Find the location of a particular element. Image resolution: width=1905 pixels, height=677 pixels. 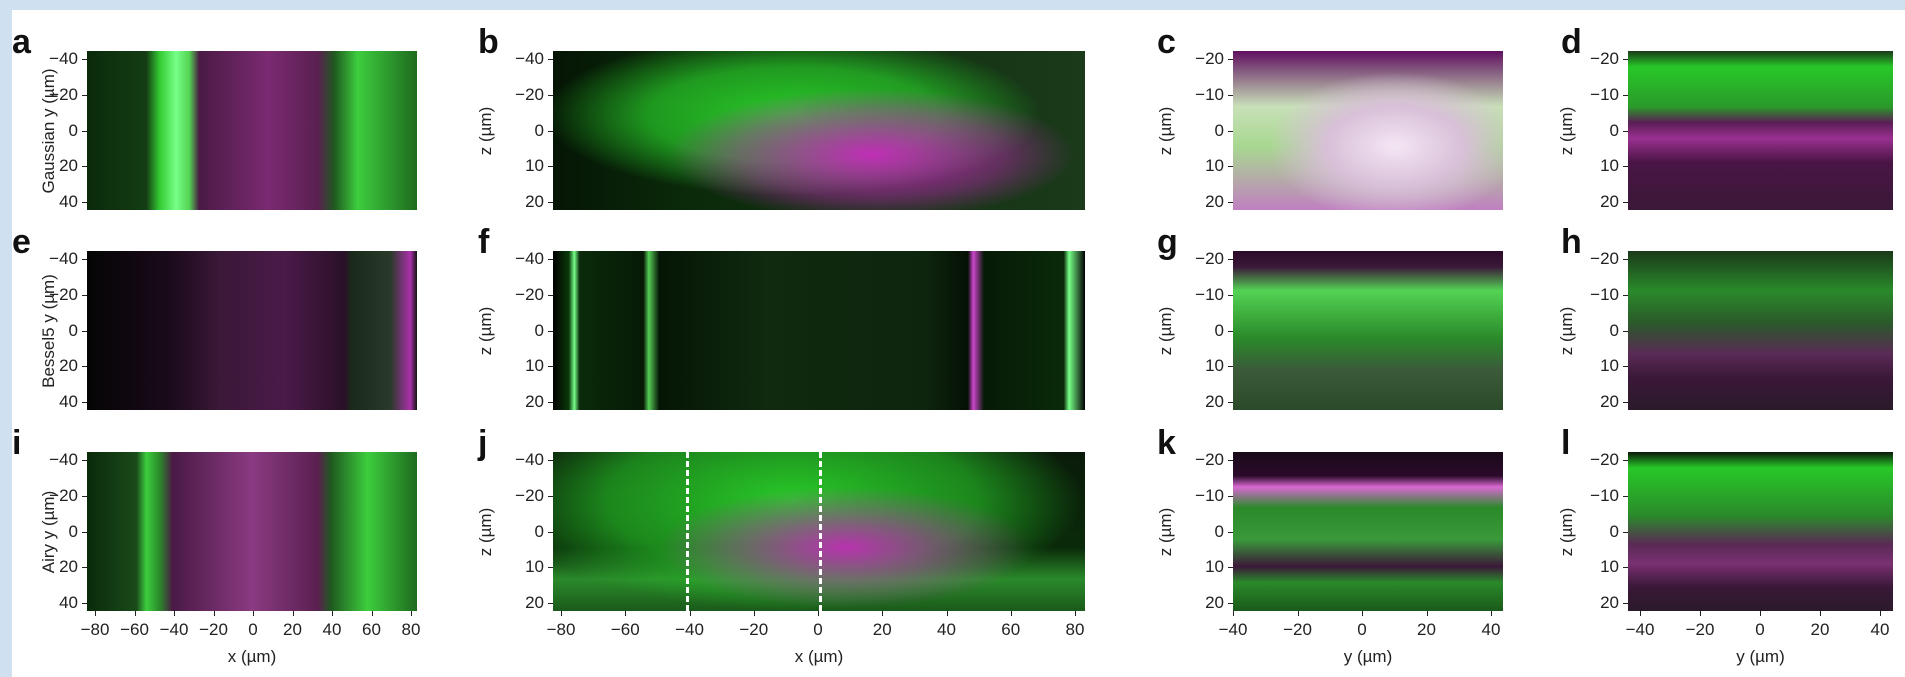

y-axis-label: Bessel5 y (µm) is located at coordinates (49, 331).